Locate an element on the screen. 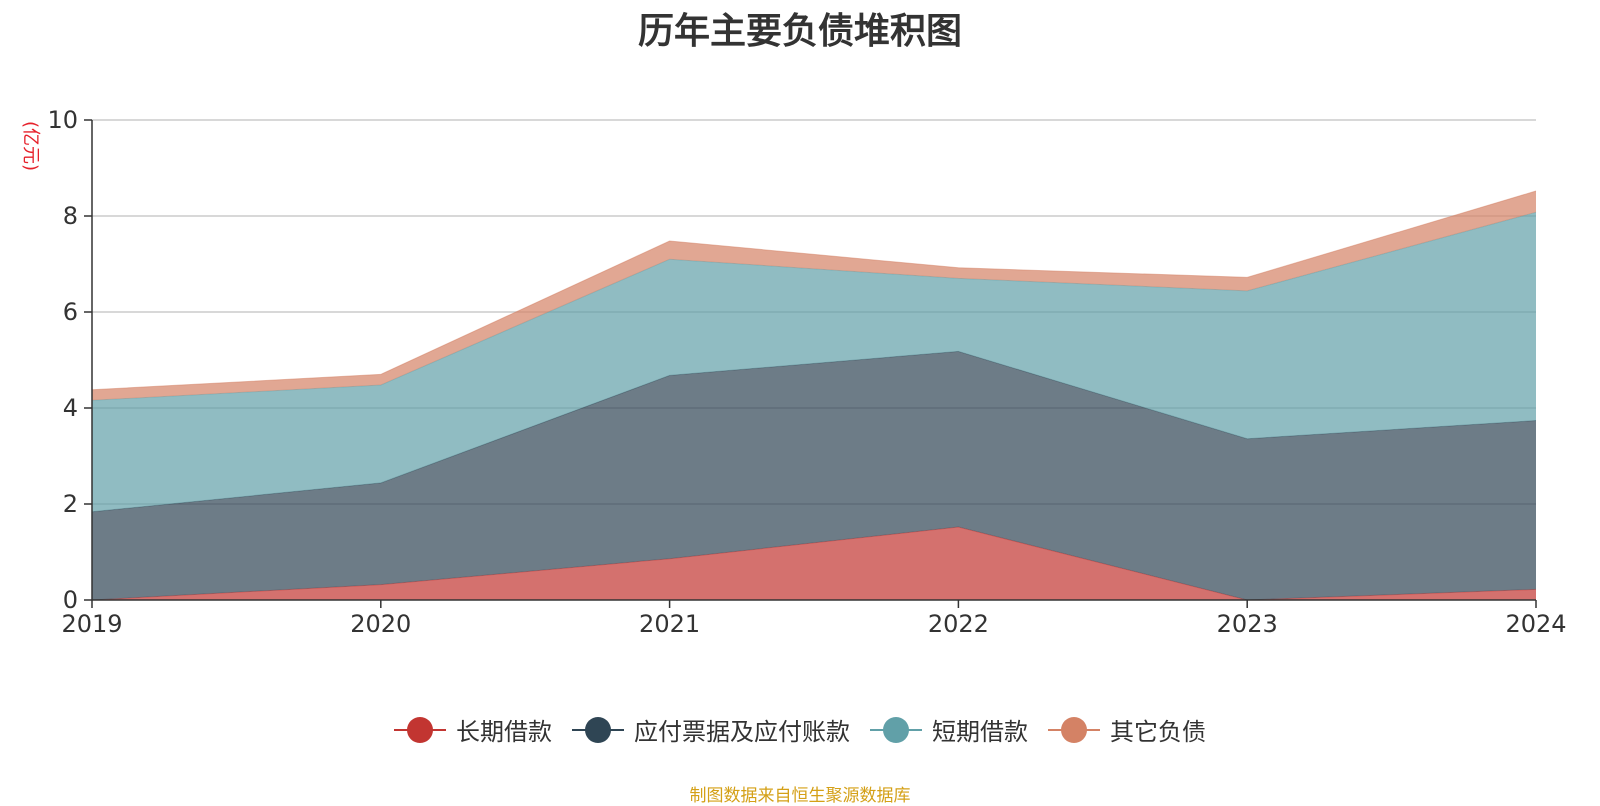  y-tick-label: 10 is located at coordinates (62, 120).